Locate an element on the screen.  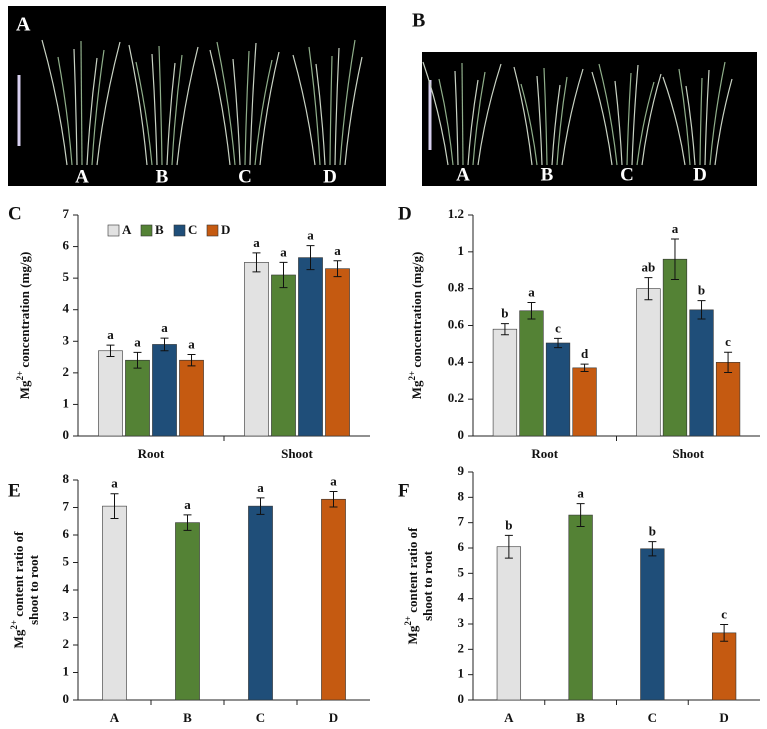
legend-swatch is located at coordinates (146, 230).